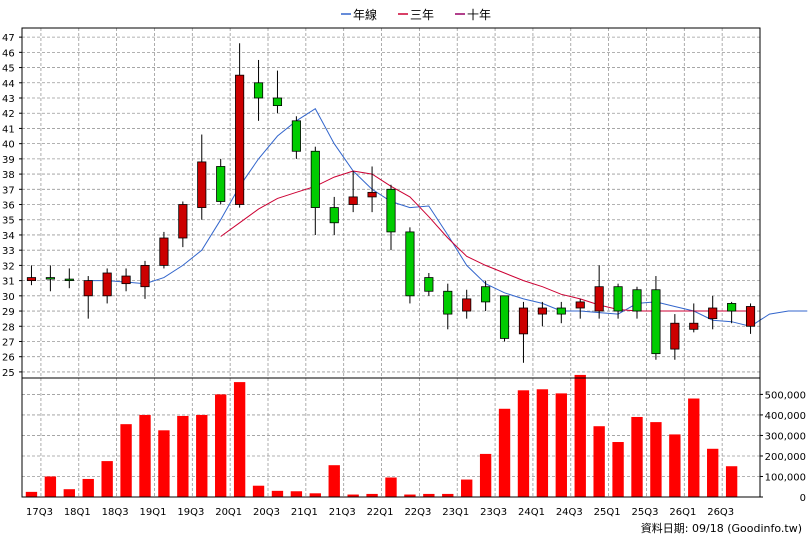 Image resolution: width=808 pixels, height=544 pixels. I want to click on price-tick-label-19: 44, so click(8, 84).